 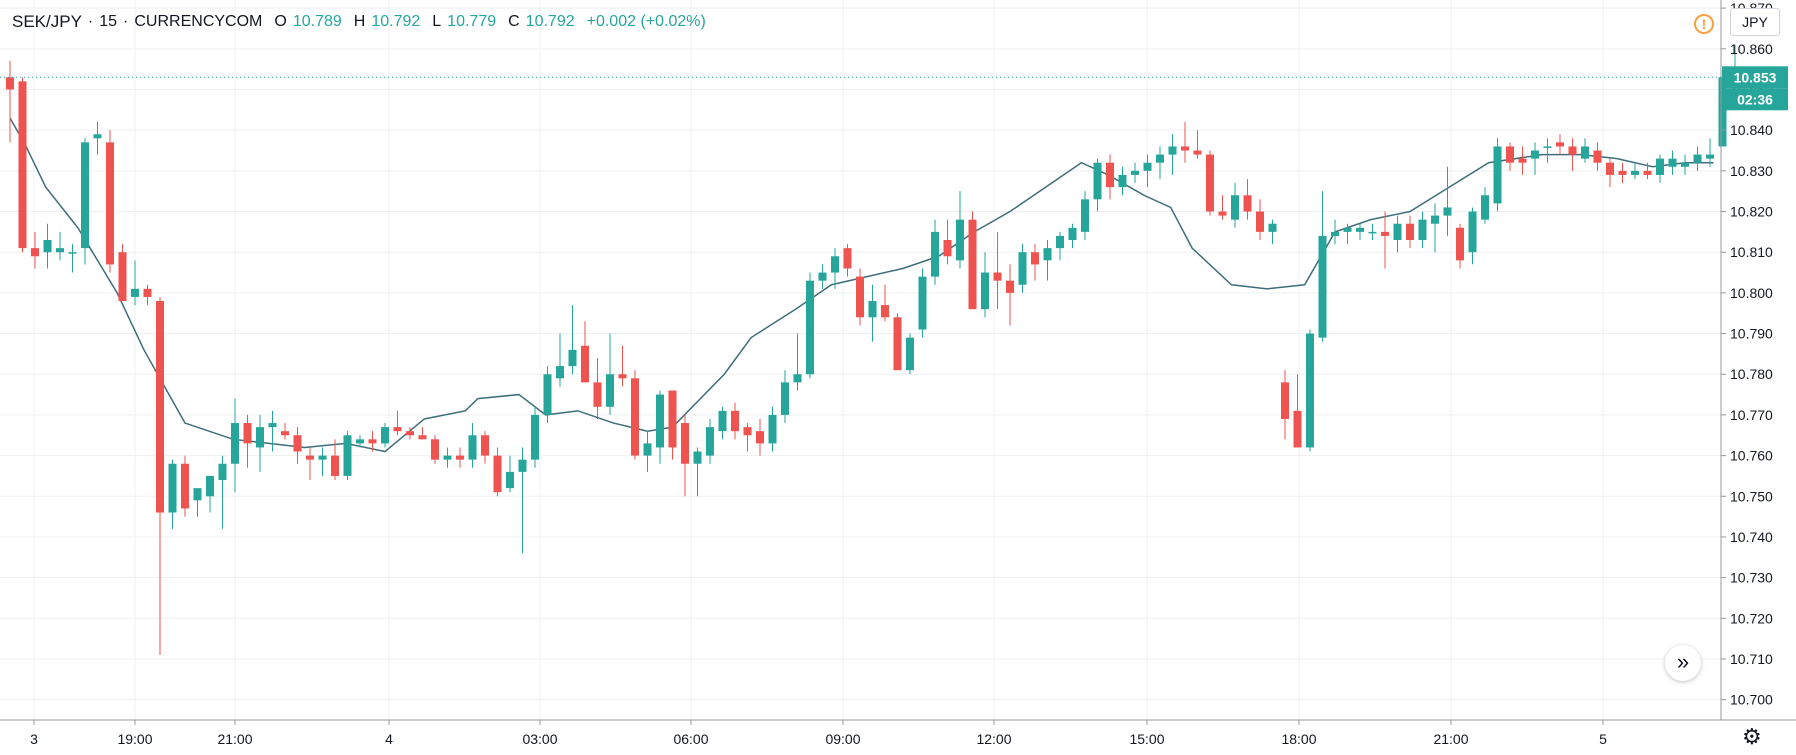 I want to click on time-tick-label: 21:00, so click(x=1450, y=739).